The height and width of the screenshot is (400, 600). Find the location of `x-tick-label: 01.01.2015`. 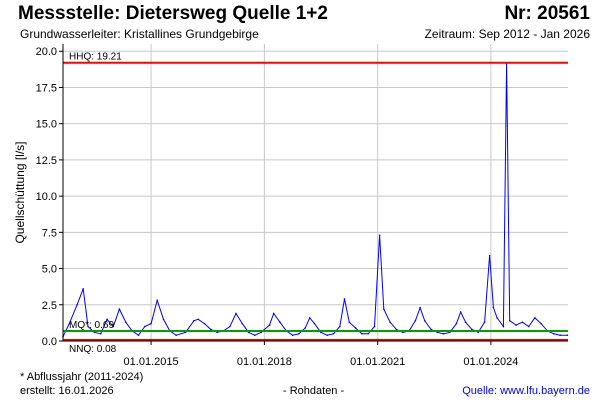

x-tick-label: 01.01.2015 is located at coordinates (151, 362).